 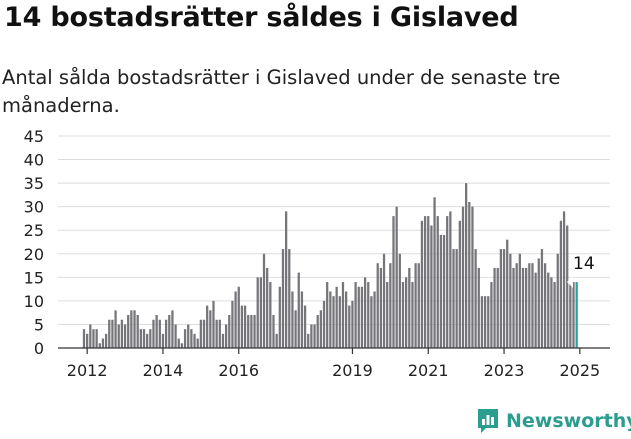 I want to click on chart-title: 14 bostadsrätter såldes i Gislaved, so click(x=261, y=17).